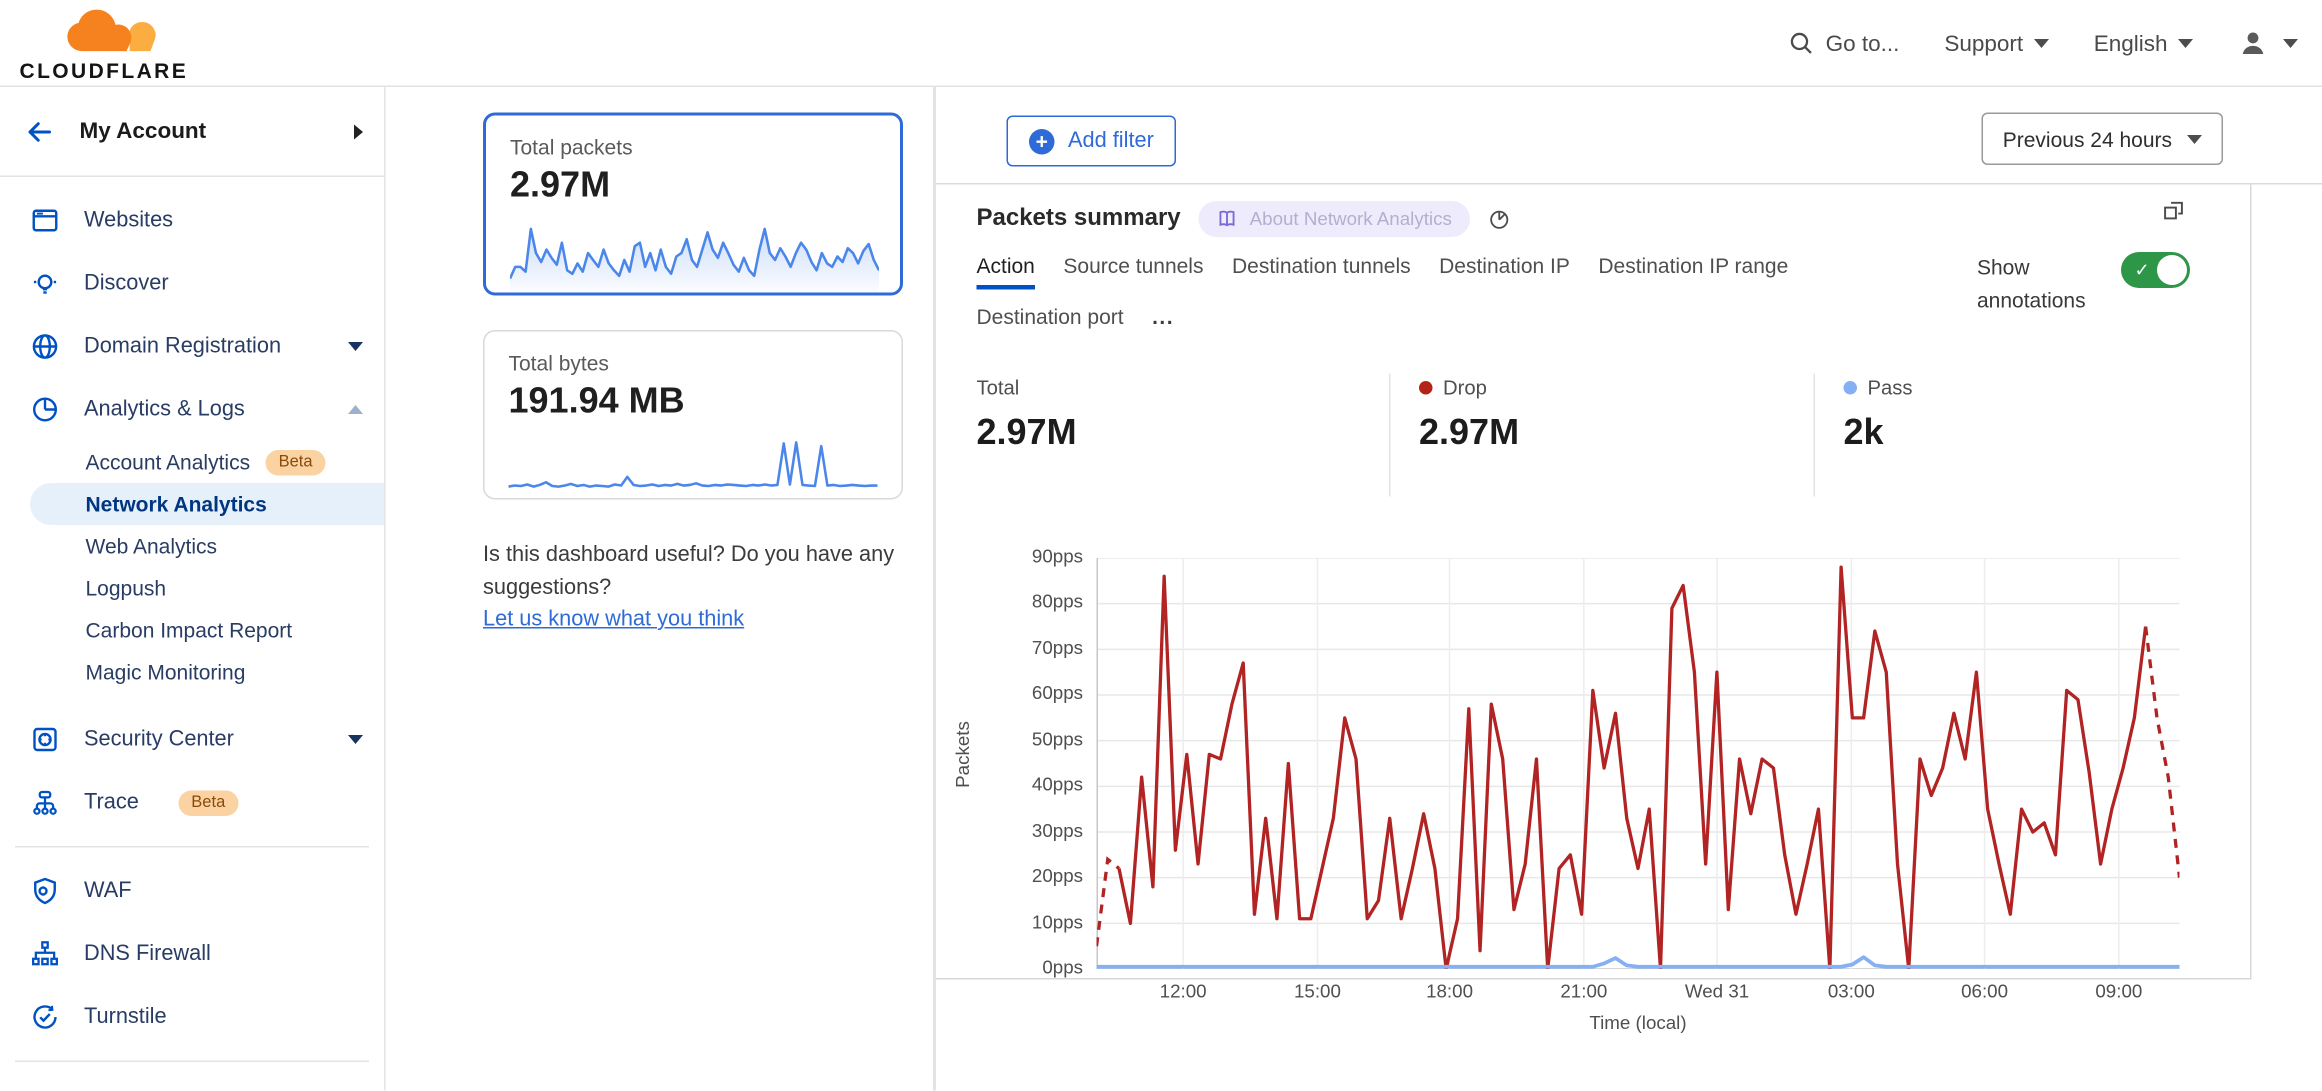  I want to click on x-tick: 09:00, so click(2118, 991).